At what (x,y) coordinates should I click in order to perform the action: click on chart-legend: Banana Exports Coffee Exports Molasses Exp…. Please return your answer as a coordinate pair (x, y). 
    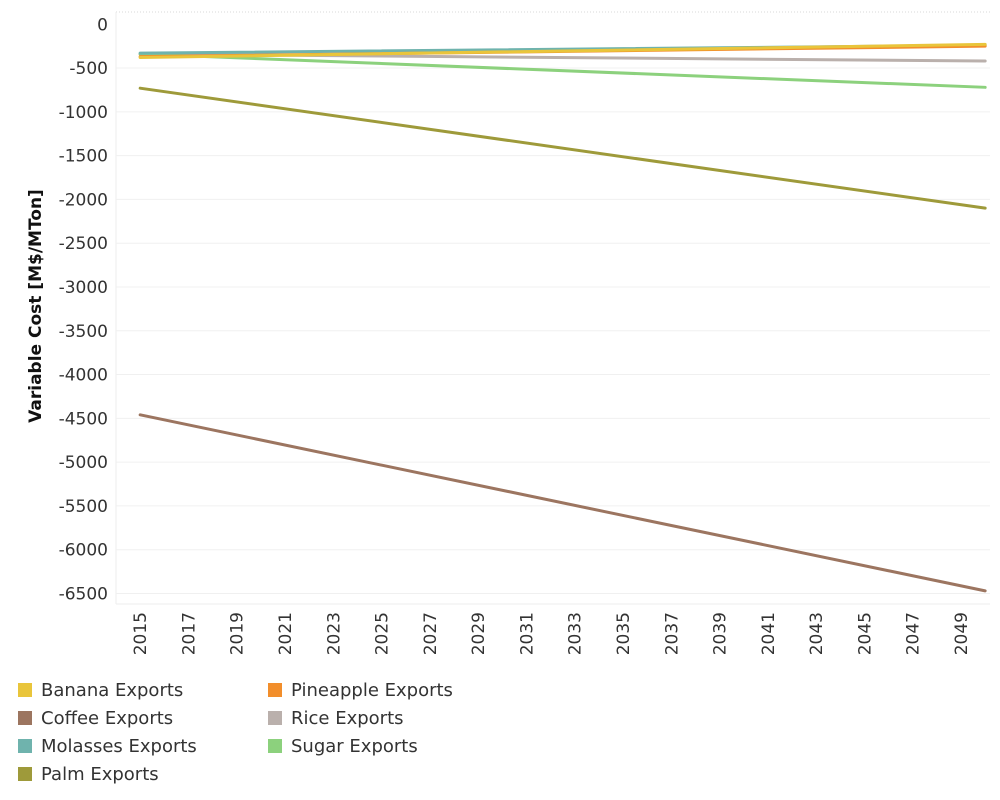
    Looking at the image, I should click on (278, 733).